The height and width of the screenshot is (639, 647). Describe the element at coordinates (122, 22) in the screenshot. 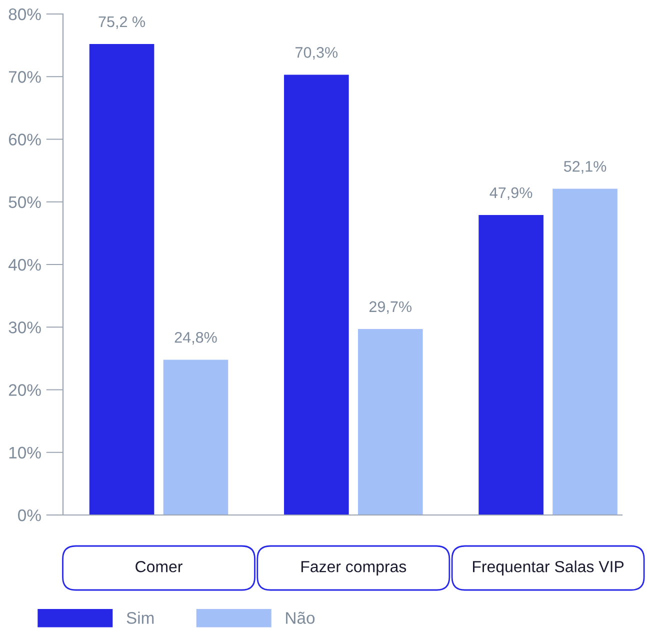

I see `data-label: 75,2 %` at that location.